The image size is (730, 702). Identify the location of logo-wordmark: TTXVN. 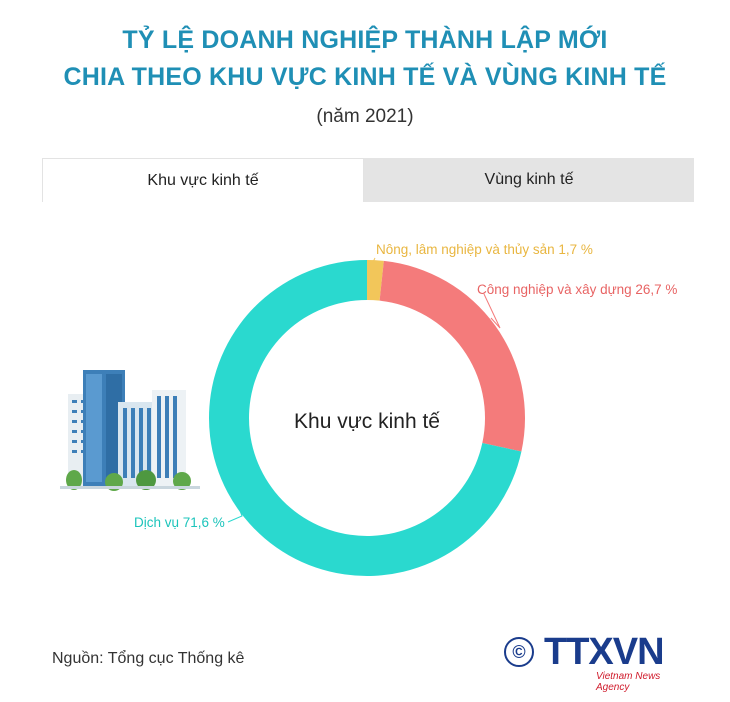
(604, 652).